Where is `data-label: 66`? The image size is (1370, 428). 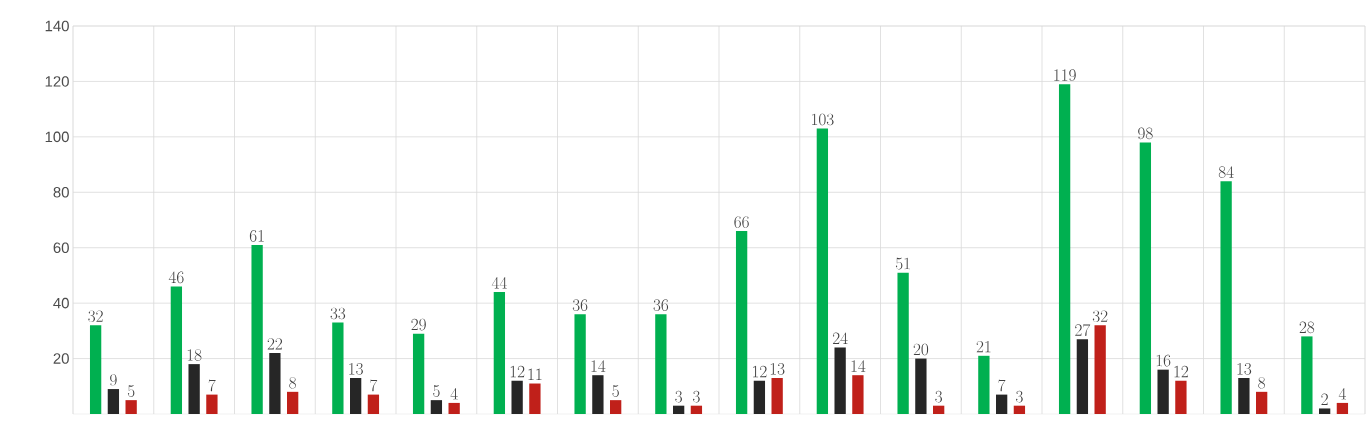 data-label: 66 is located at coordinates (741, 222).